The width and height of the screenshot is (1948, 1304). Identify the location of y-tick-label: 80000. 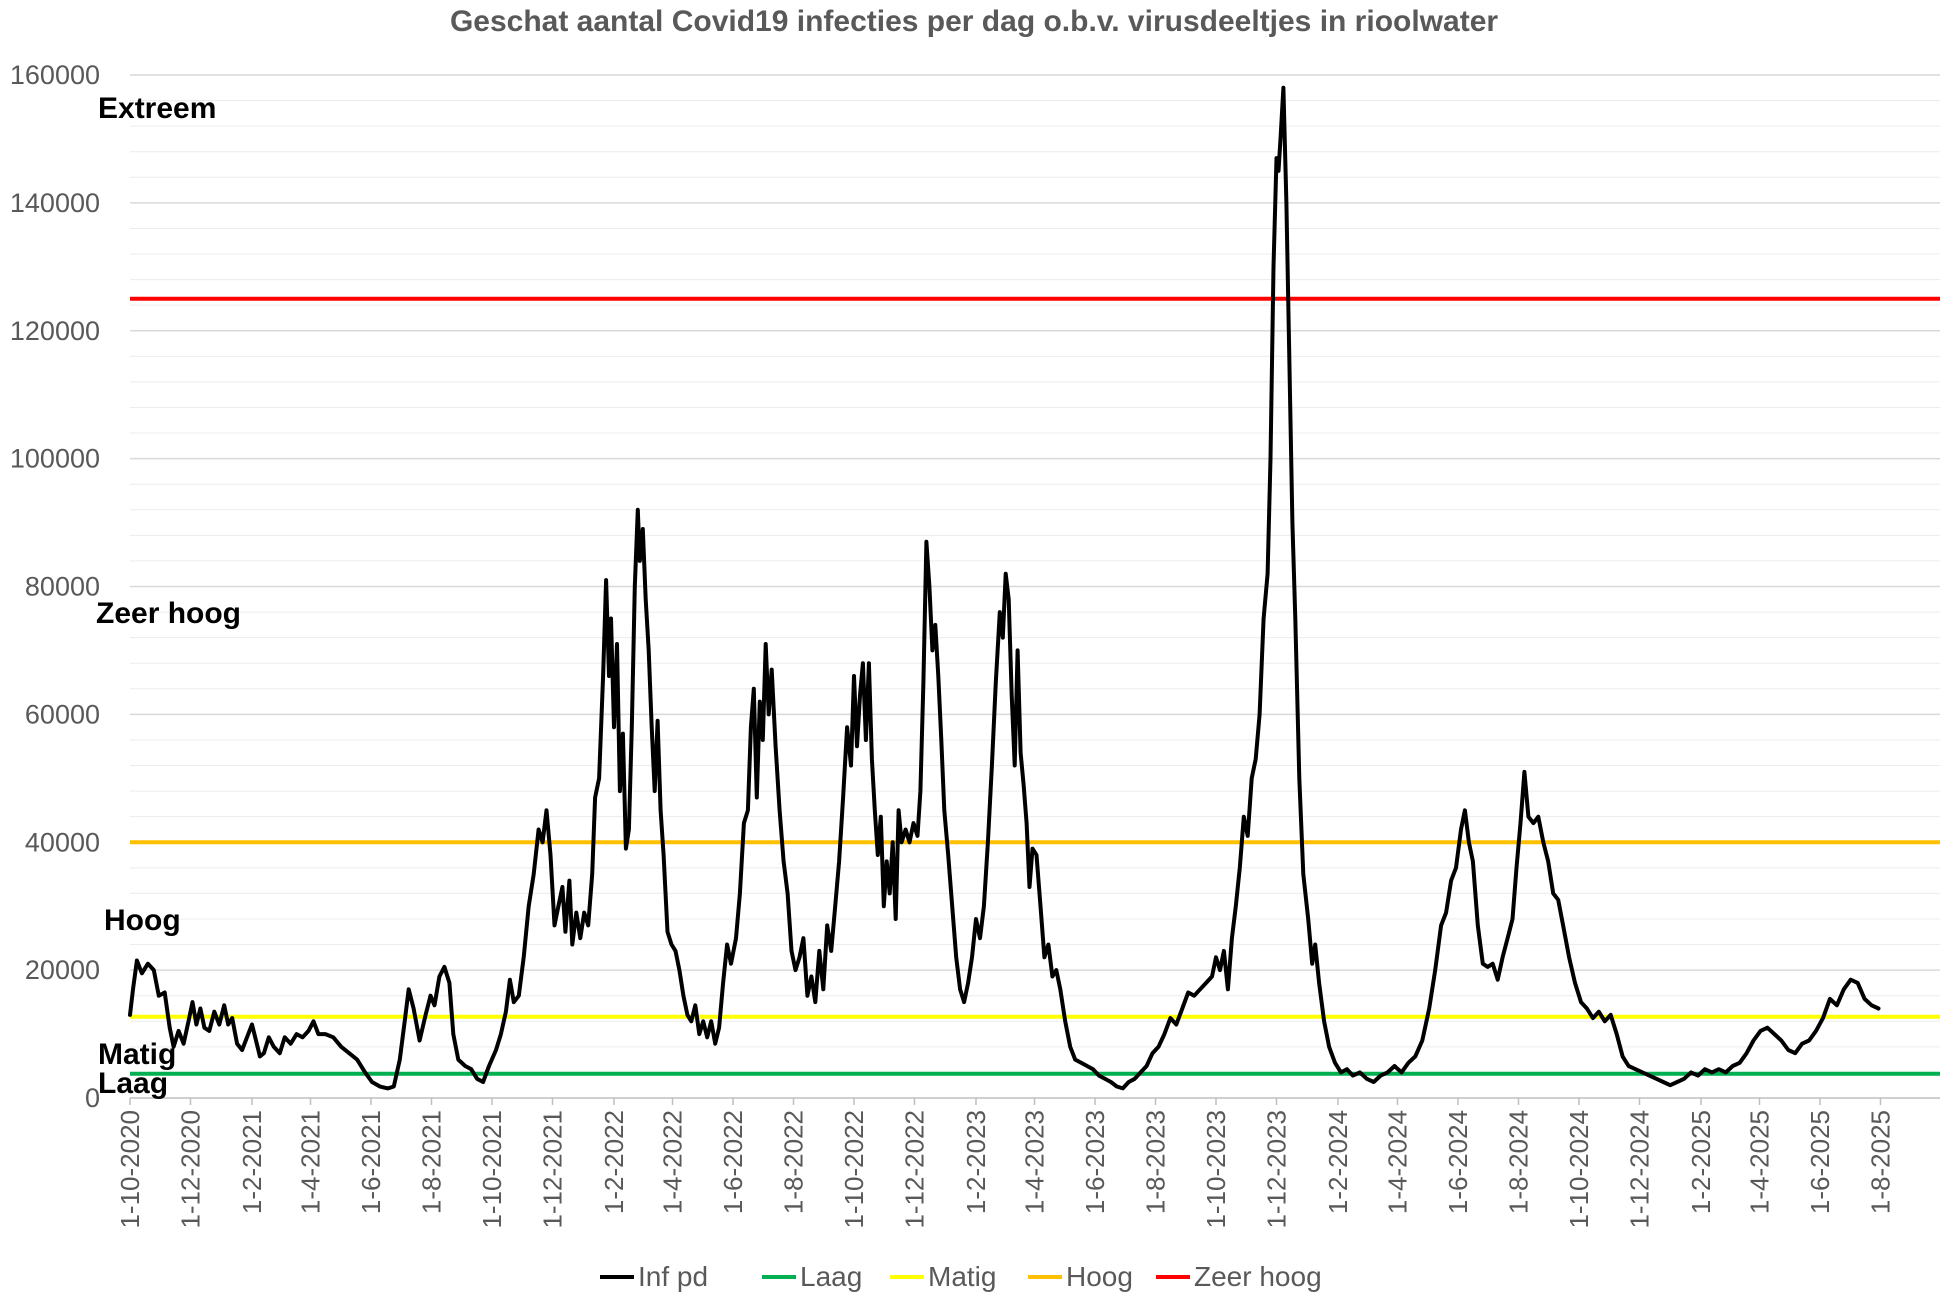
(62, 587).